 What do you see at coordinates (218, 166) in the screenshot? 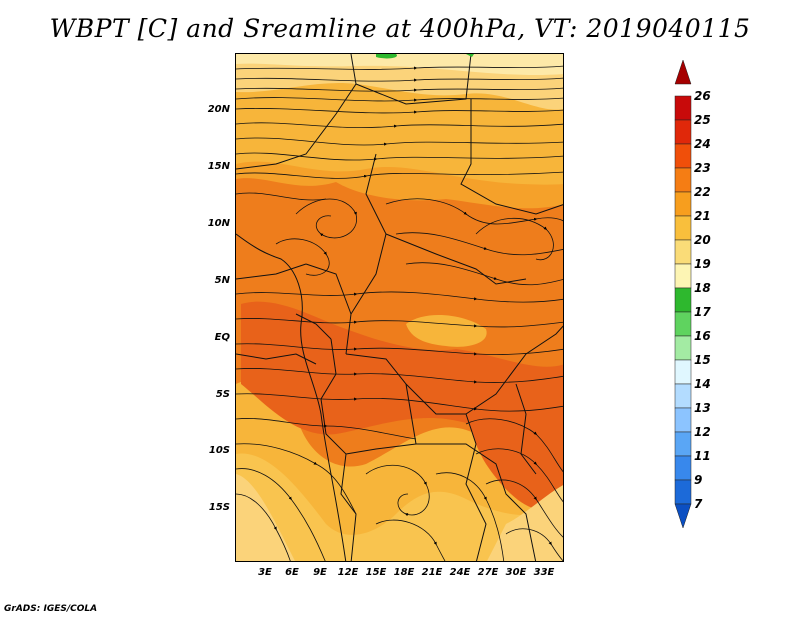
I see `lat-label-15n: 15N` at bounding box center [218, 166].